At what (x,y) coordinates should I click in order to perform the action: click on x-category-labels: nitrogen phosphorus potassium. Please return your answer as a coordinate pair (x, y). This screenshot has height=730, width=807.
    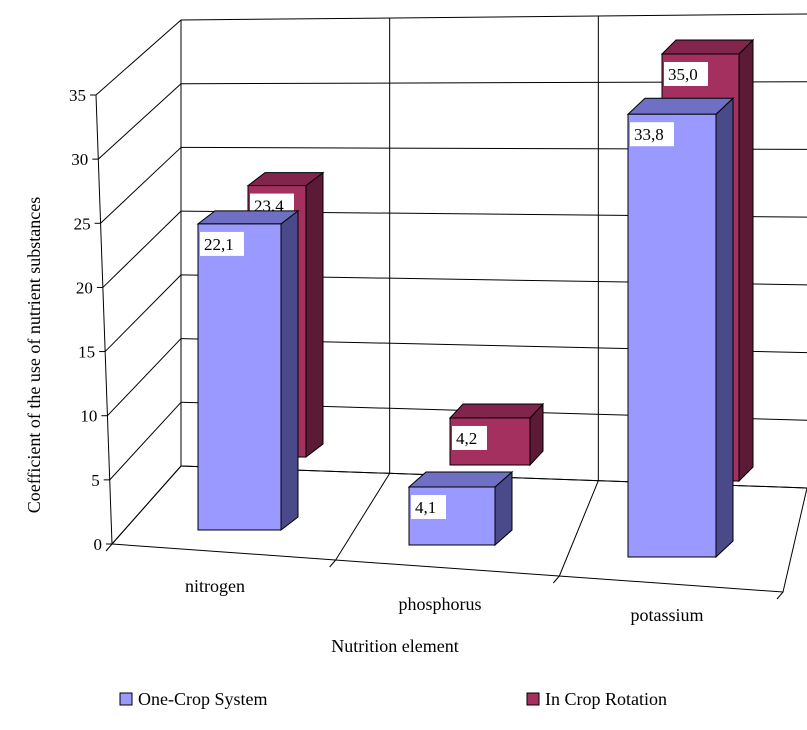
    Looking at the image, I should click on (444, 600).